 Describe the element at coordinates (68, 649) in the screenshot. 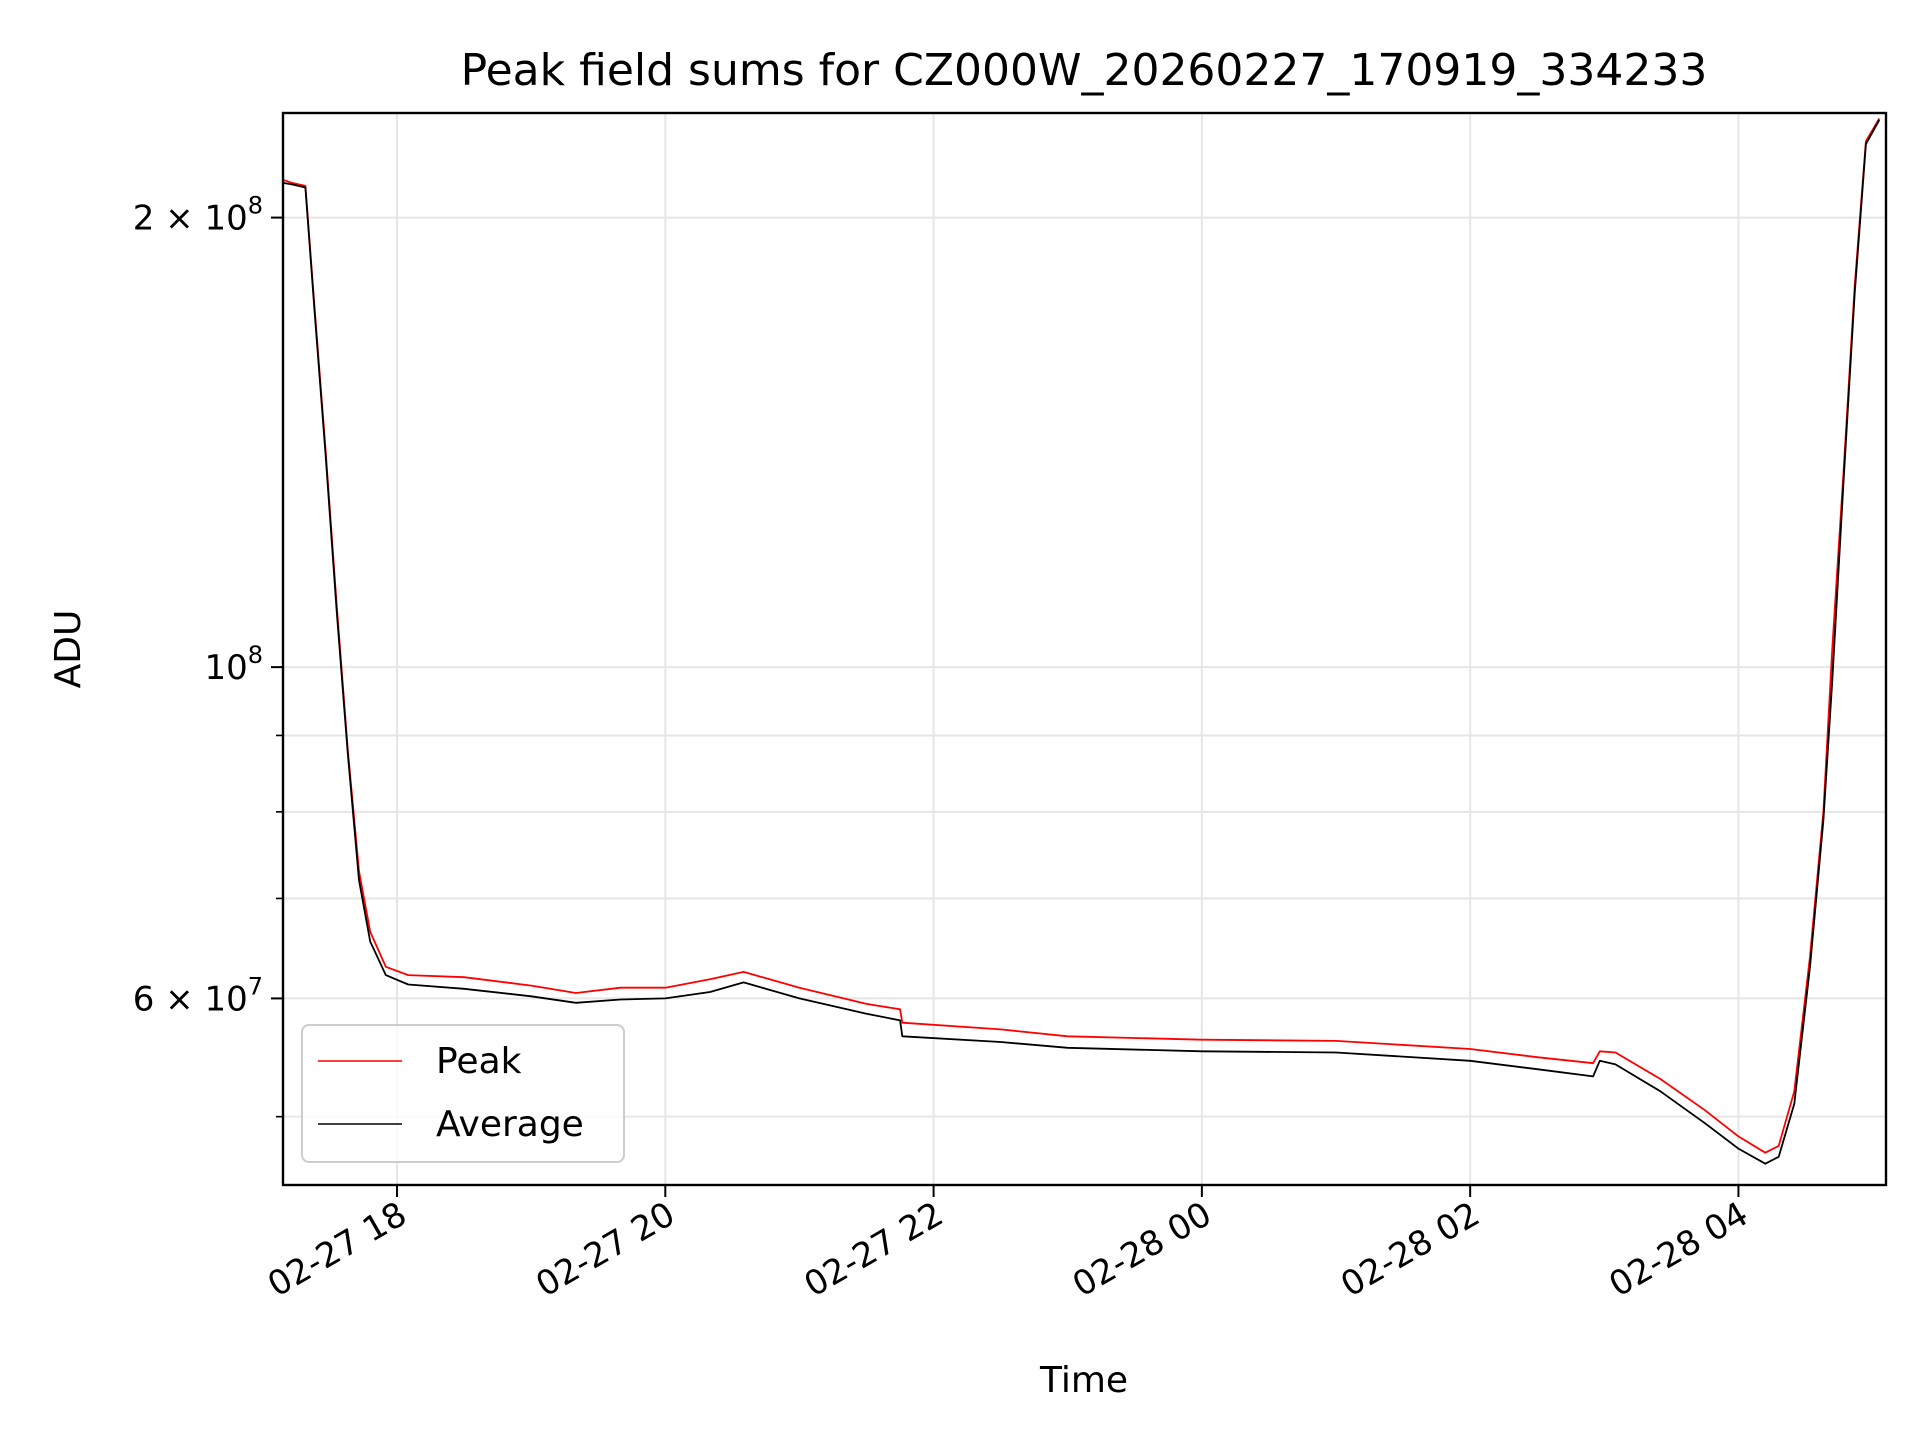

I see `y-axis-label: ADU` at that location.